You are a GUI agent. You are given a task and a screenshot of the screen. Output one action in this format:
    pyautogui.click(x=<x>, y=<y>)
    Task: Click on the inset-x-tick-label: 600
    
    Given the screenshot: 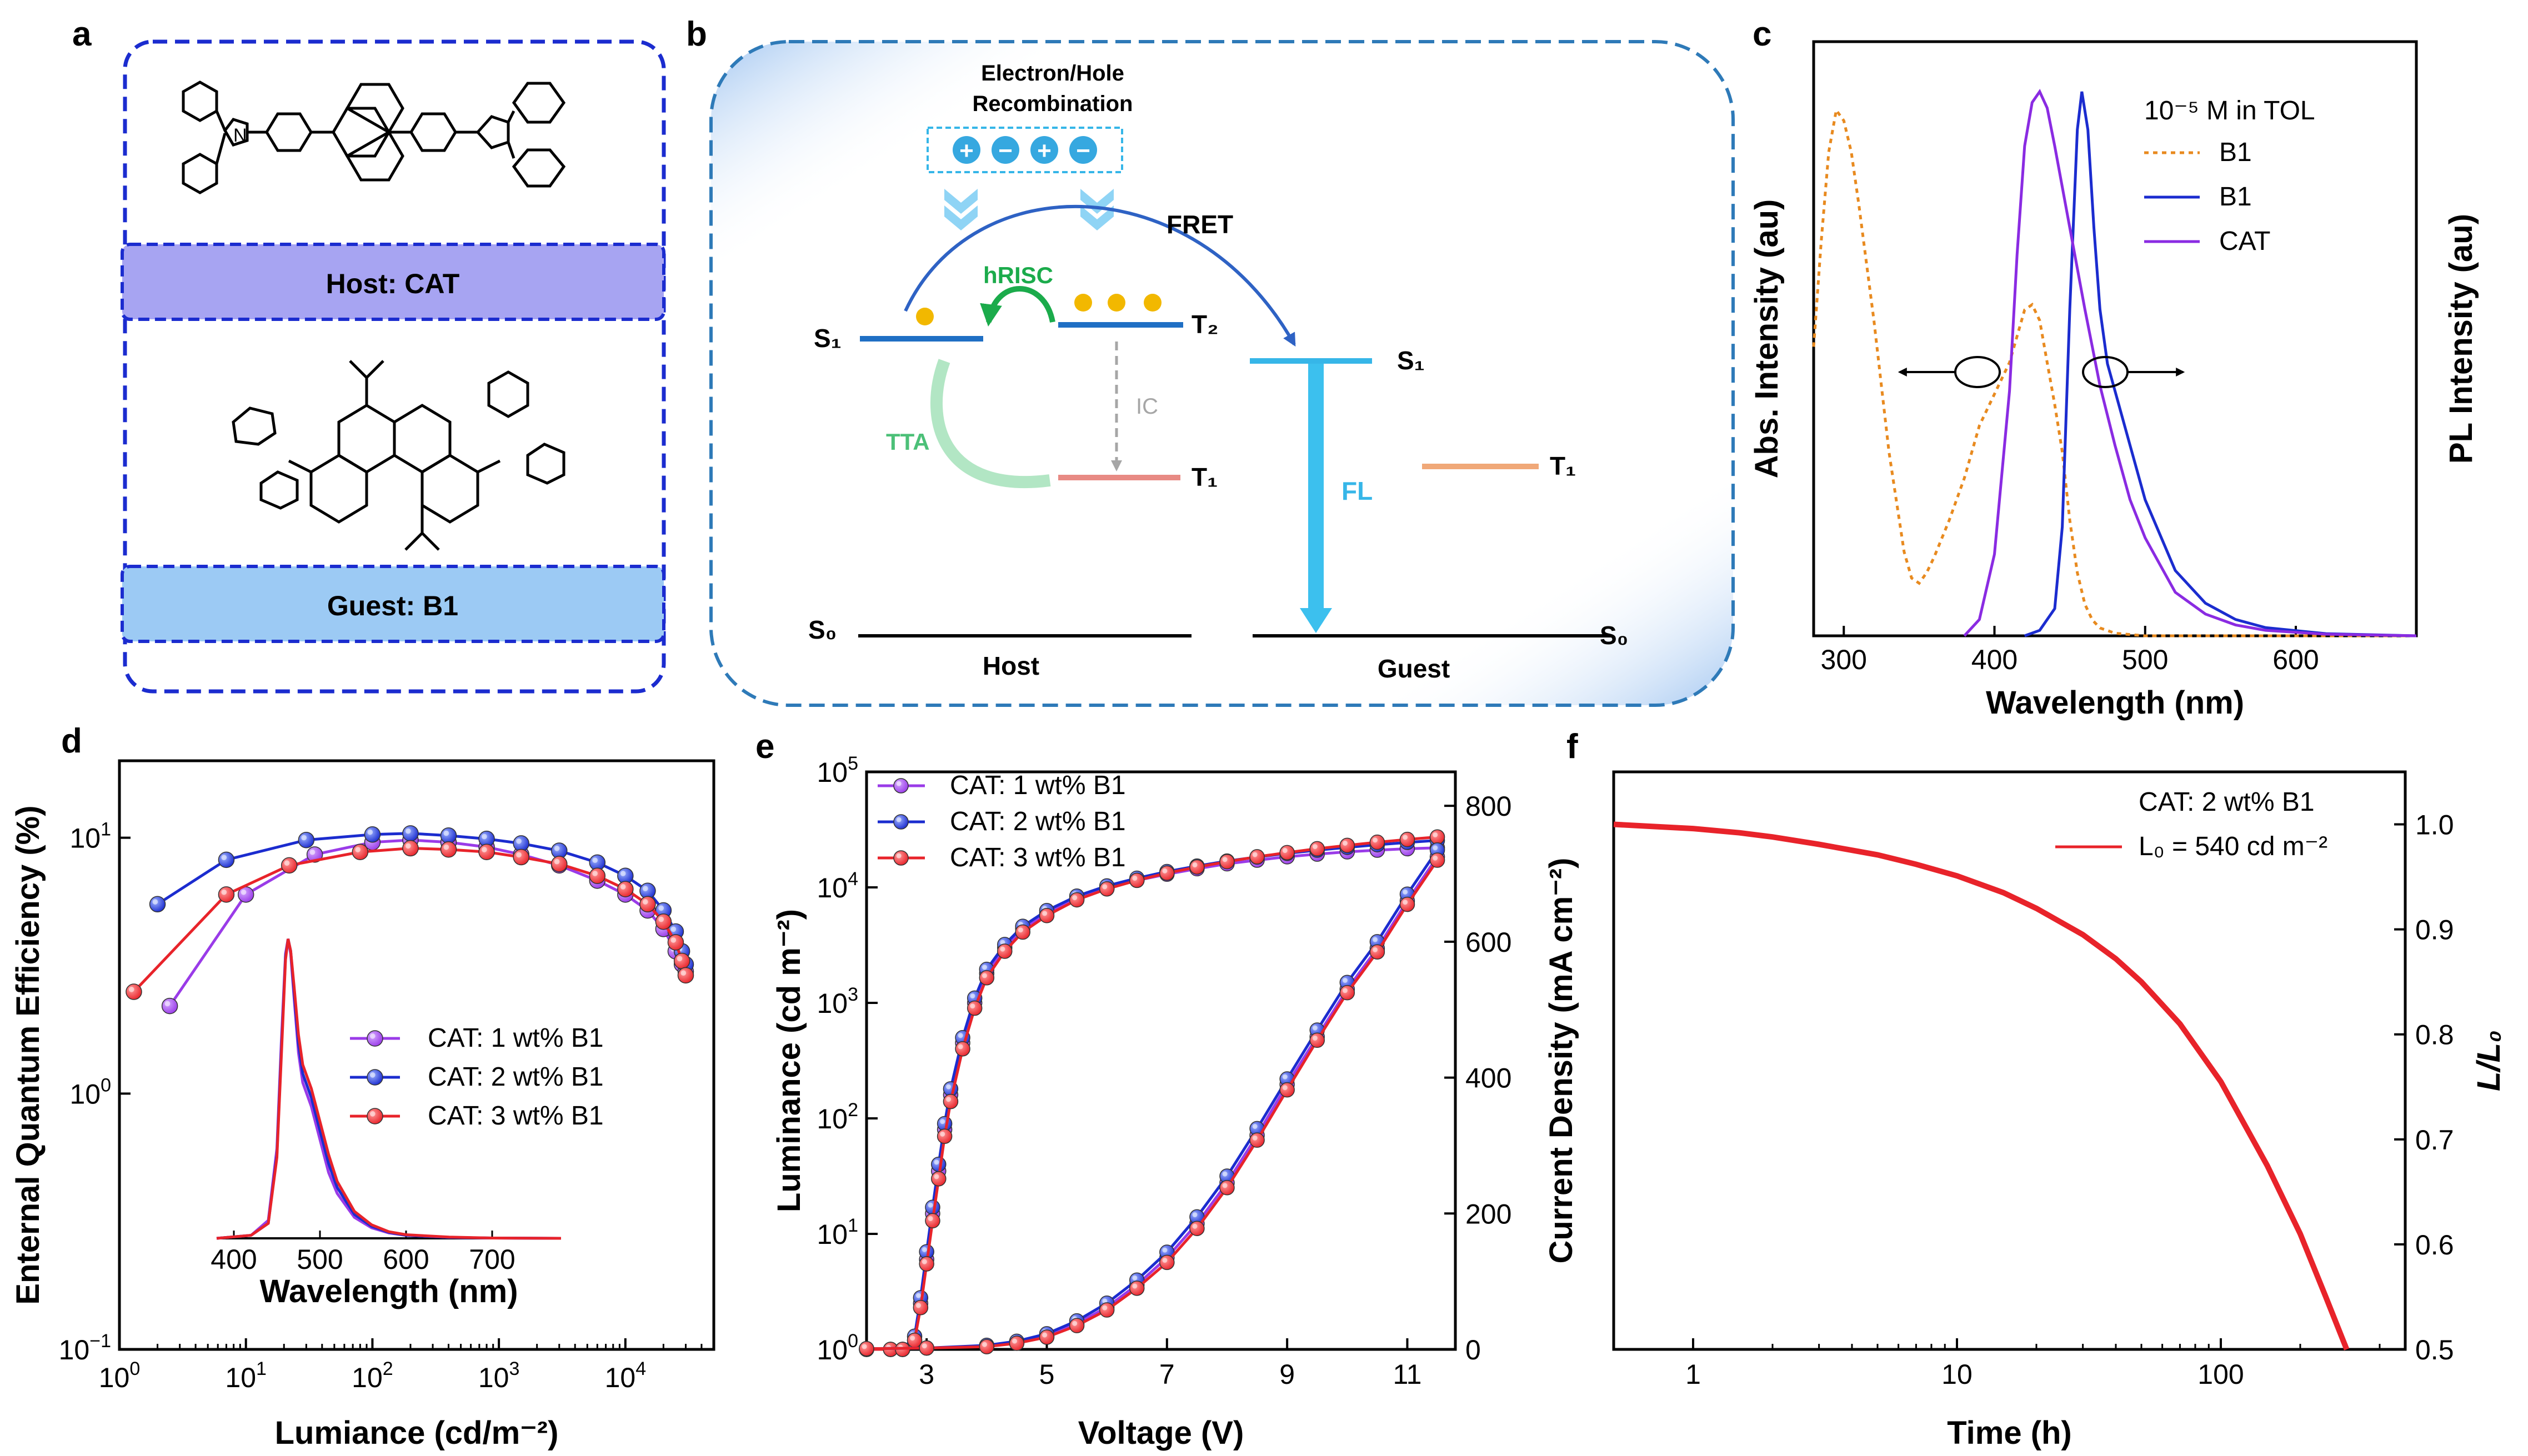 What is the action you would take?
    pyautogui.click(x=406, y=1260)
    